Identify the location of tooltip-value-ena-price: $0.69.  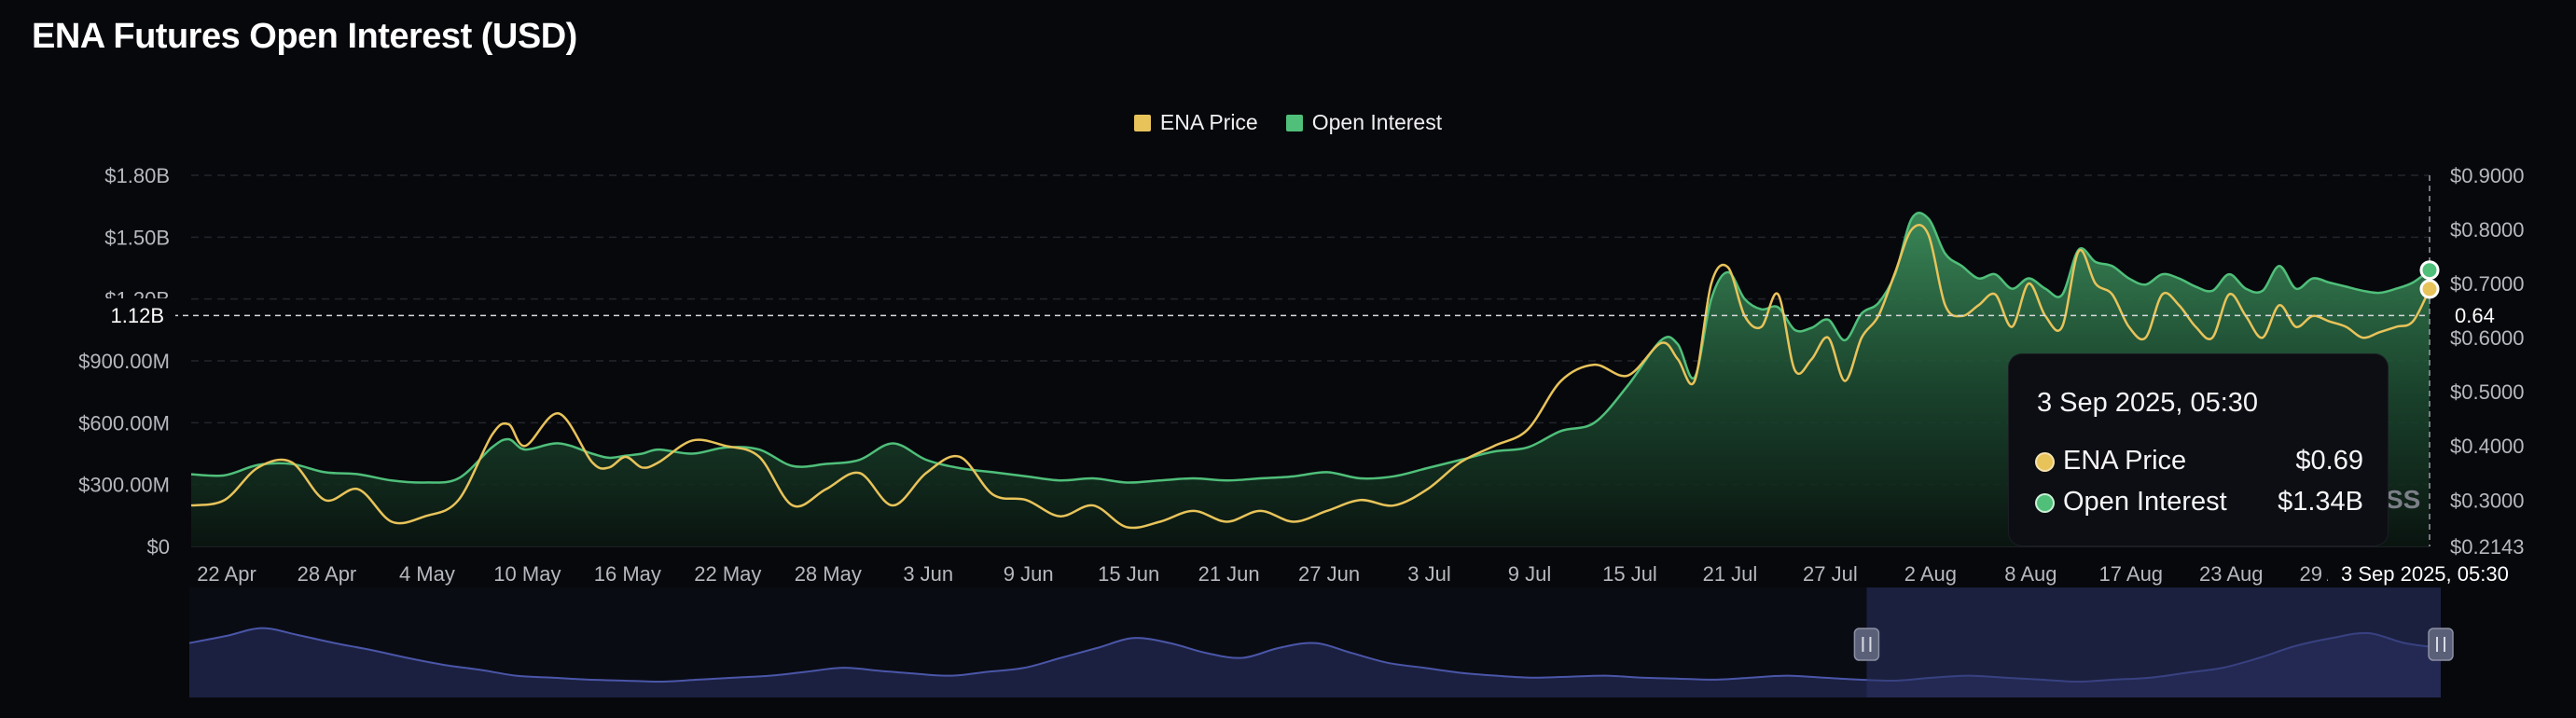
(2329, 461).